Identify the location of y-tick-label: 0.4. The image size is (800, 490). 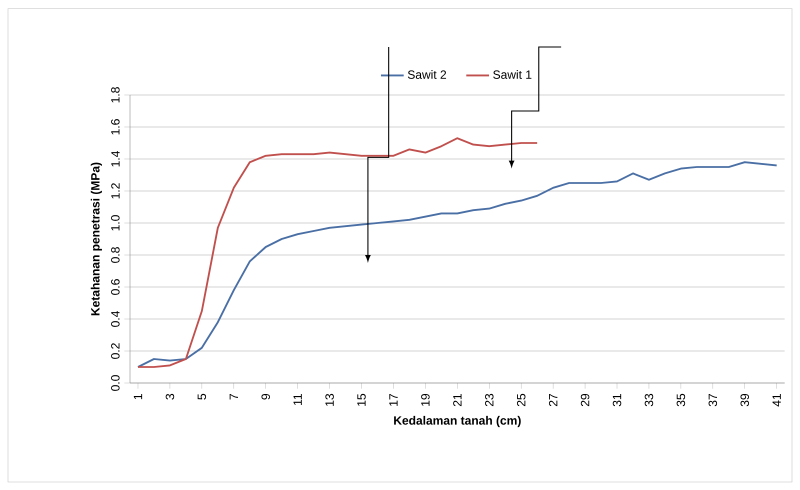
(115, 319).